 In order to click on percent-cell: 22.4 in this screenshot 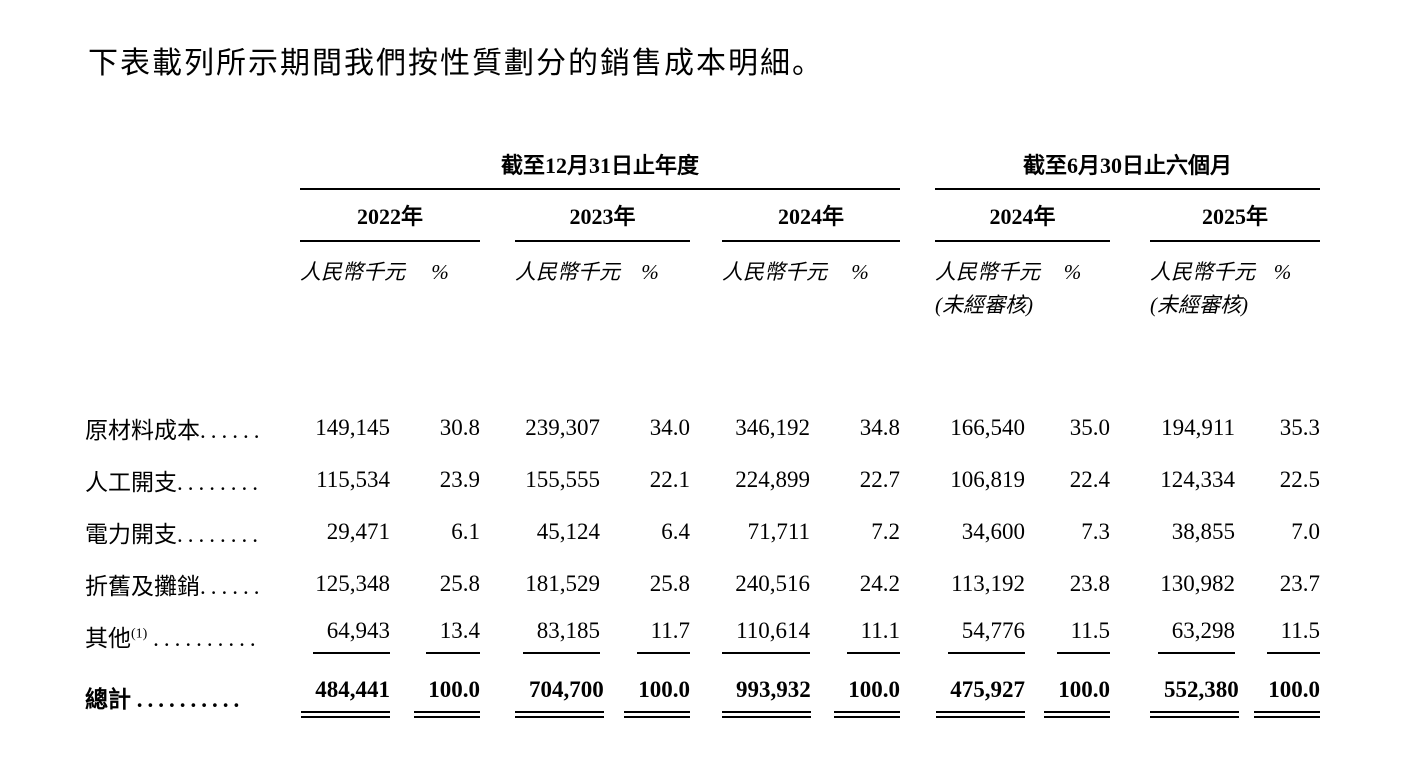, I will do `click(1090, 479)`.